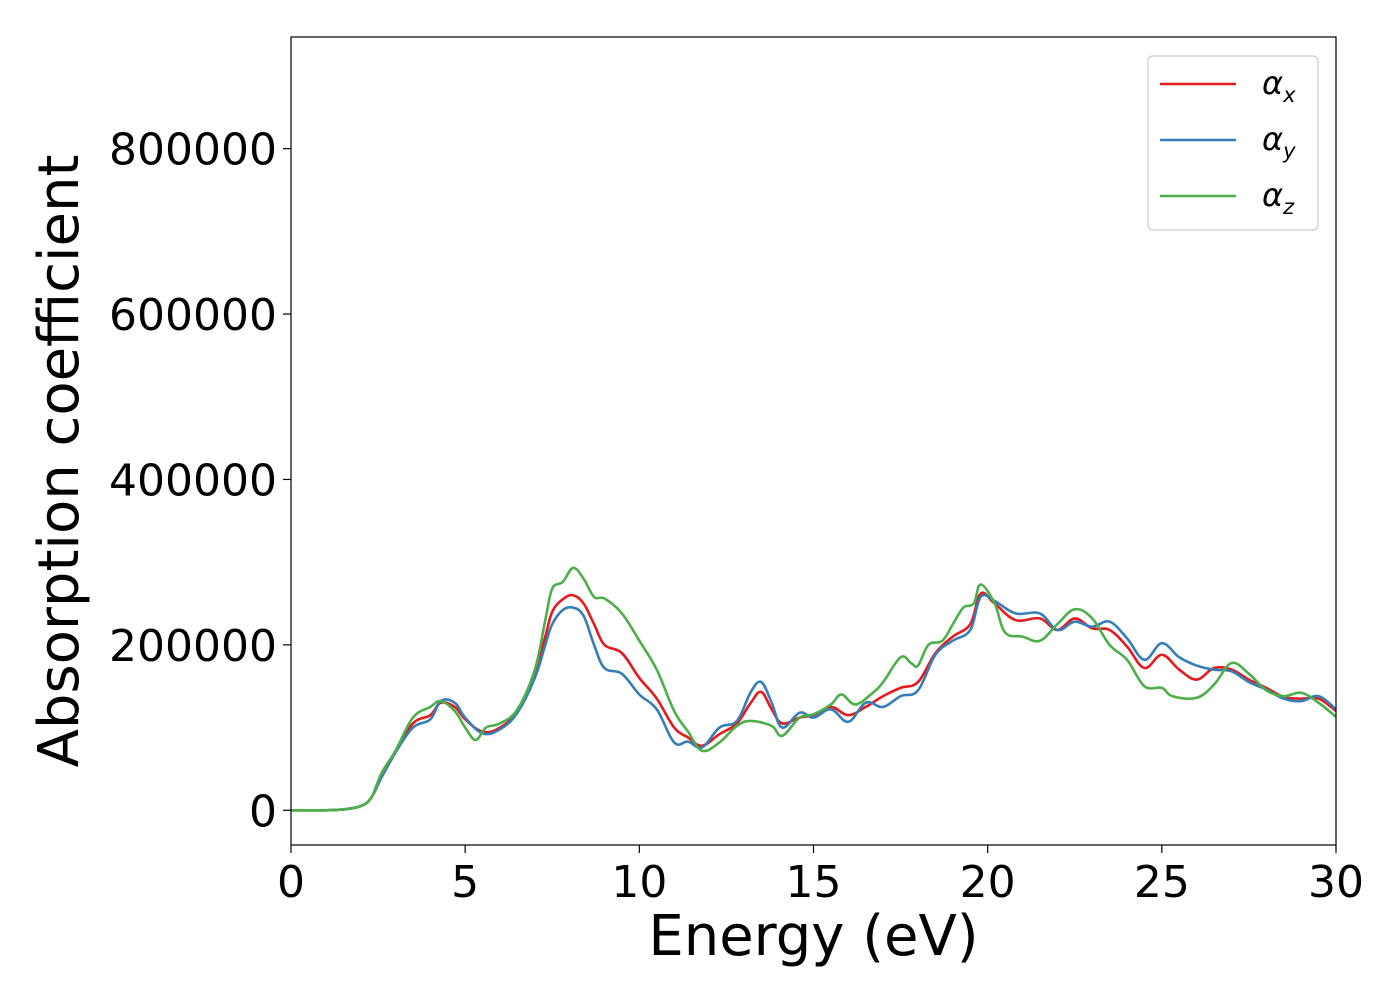 The width and height of the screenshot is (1400, 1000). I want to click on x-tick-label: 10, so click(639, 882).